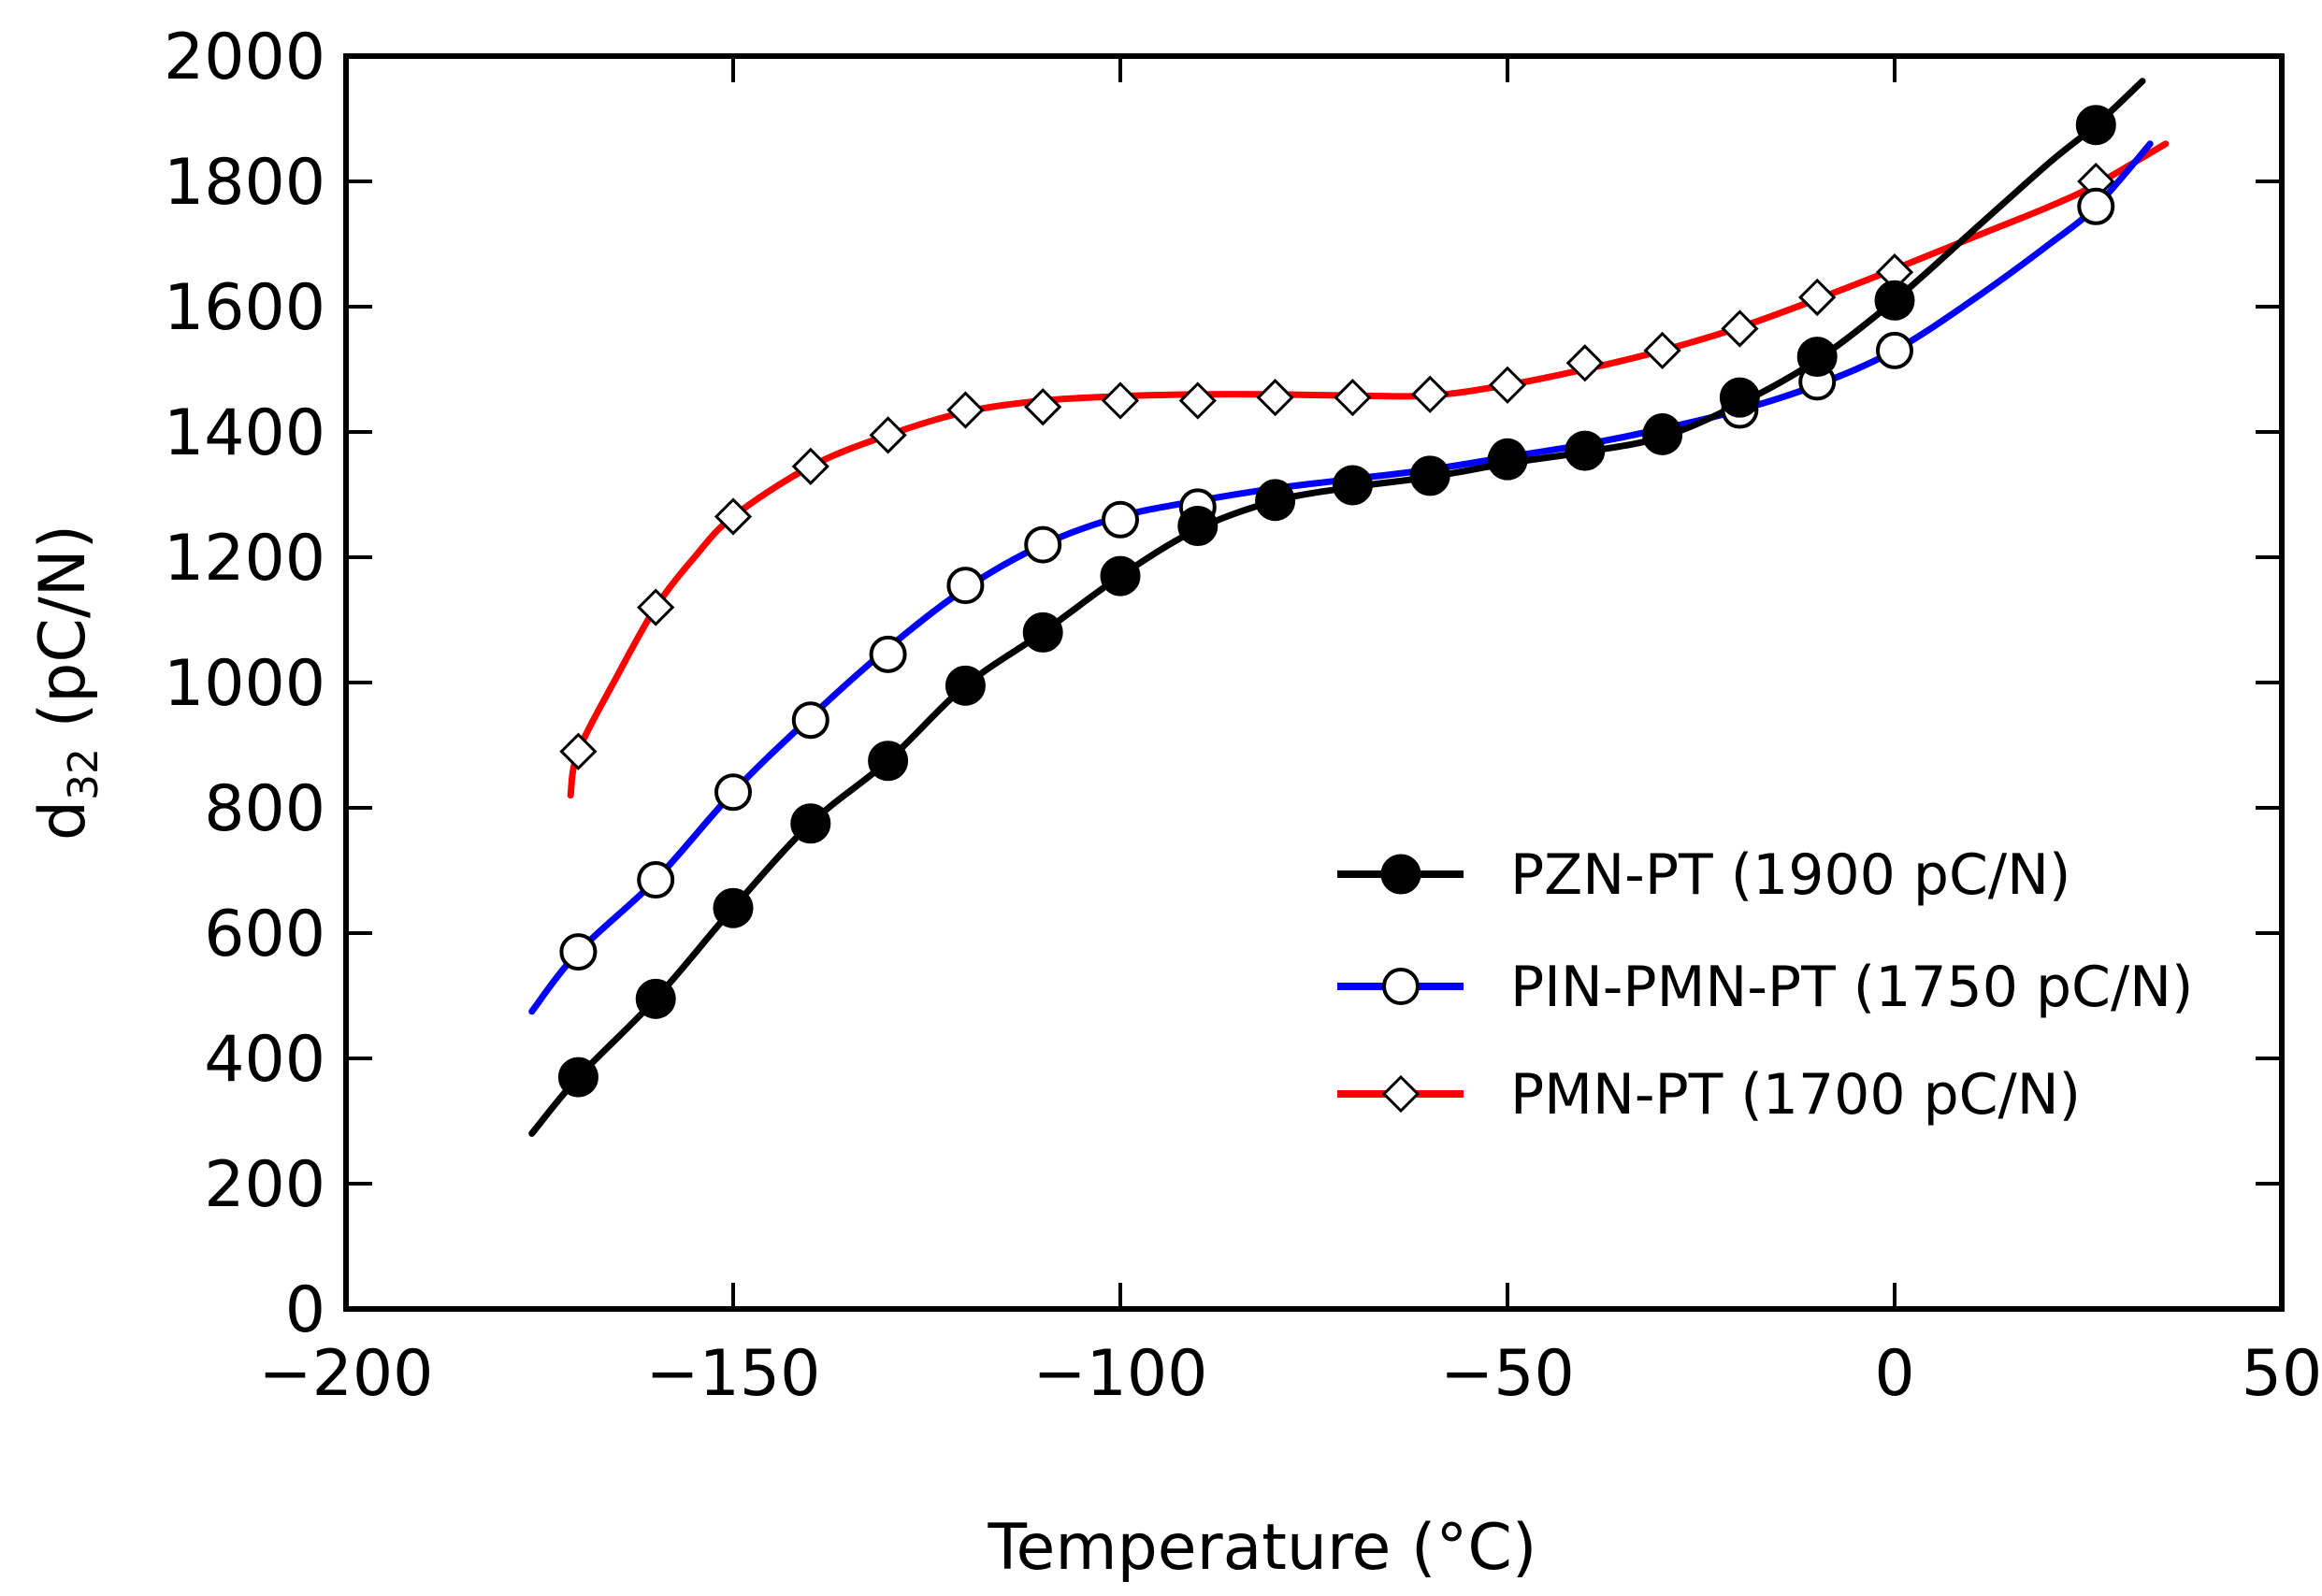 The height and width of the screenshot is (1596, 2322). Describe the element at coordinates (244, 559) in the screenshot. I see `y-tick-label: 1200` at that location.